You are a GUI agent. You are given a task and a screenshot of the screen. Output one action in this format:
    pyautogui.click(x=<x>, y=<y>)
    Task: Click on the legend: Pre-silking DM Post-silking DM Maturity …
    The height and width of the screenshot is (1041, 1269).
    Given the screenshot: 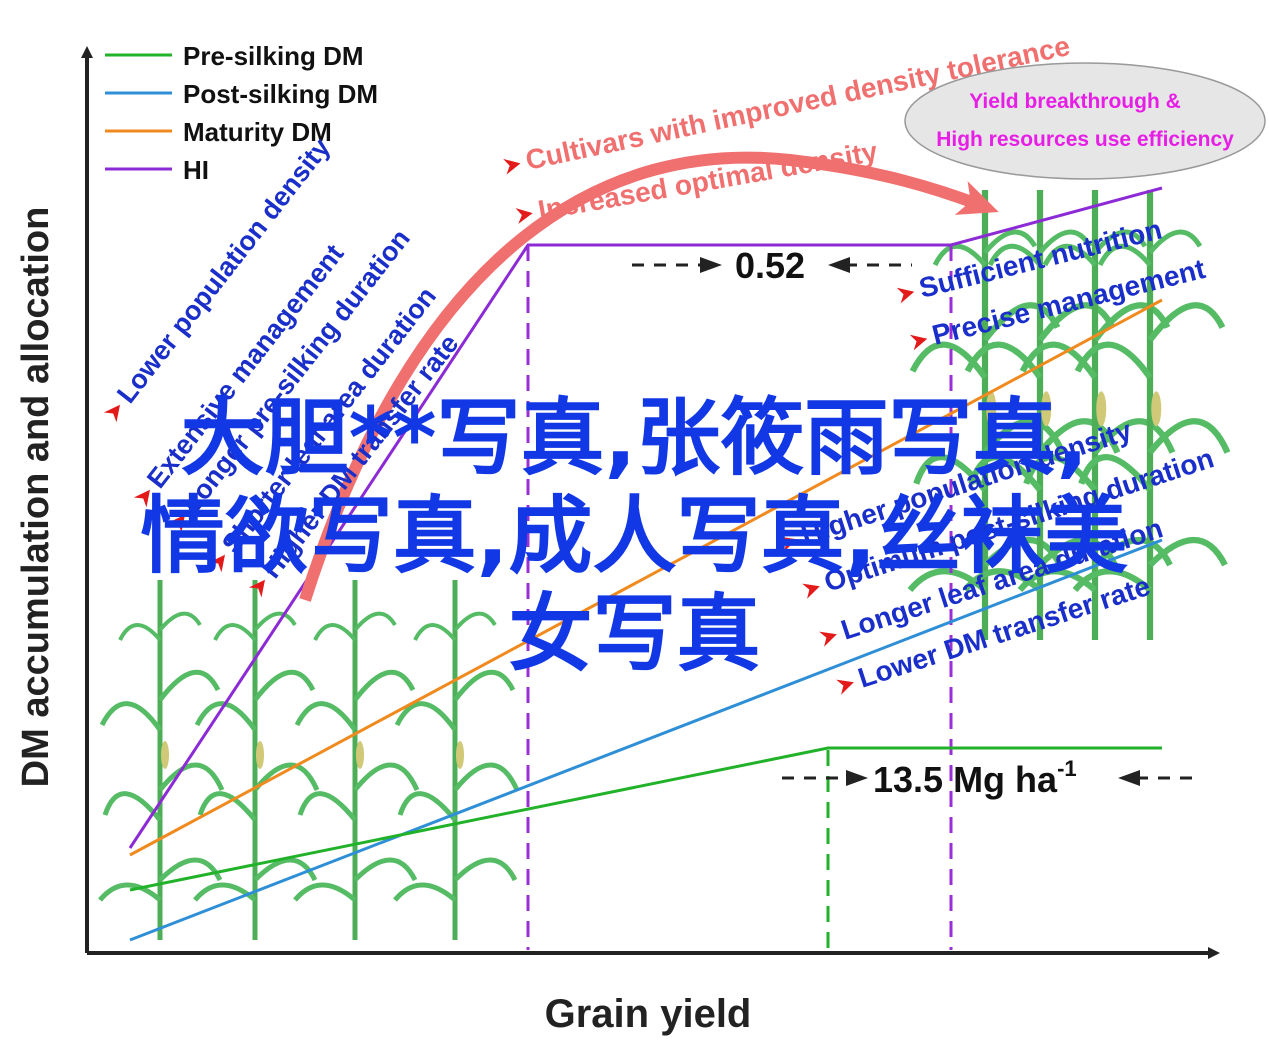 What is the action you would take?
    pyautogui.click(x=241, y=113)
    